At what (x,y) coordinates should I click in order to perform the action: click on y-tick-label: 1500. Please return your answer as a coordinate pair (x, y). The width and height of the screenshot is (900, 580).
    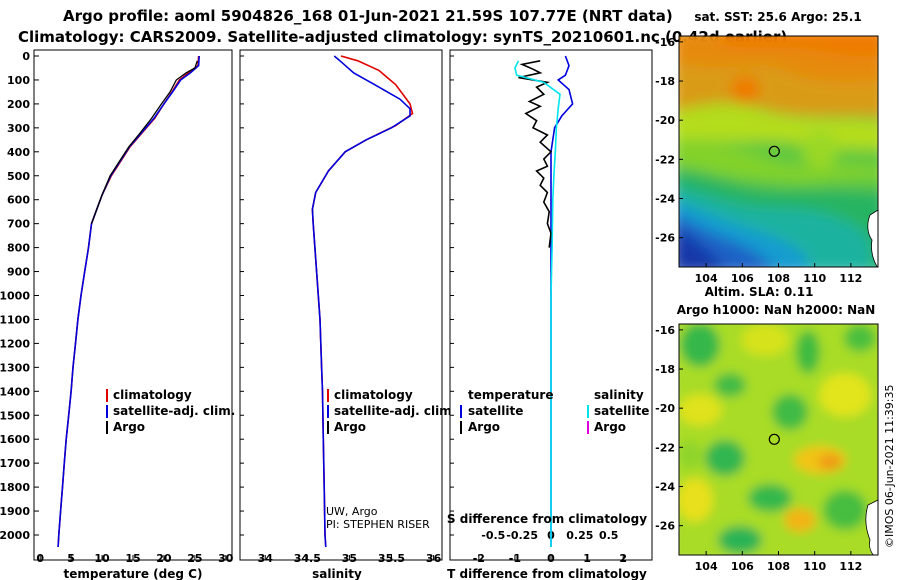
    Looking at the image, I should click on (15, 415).